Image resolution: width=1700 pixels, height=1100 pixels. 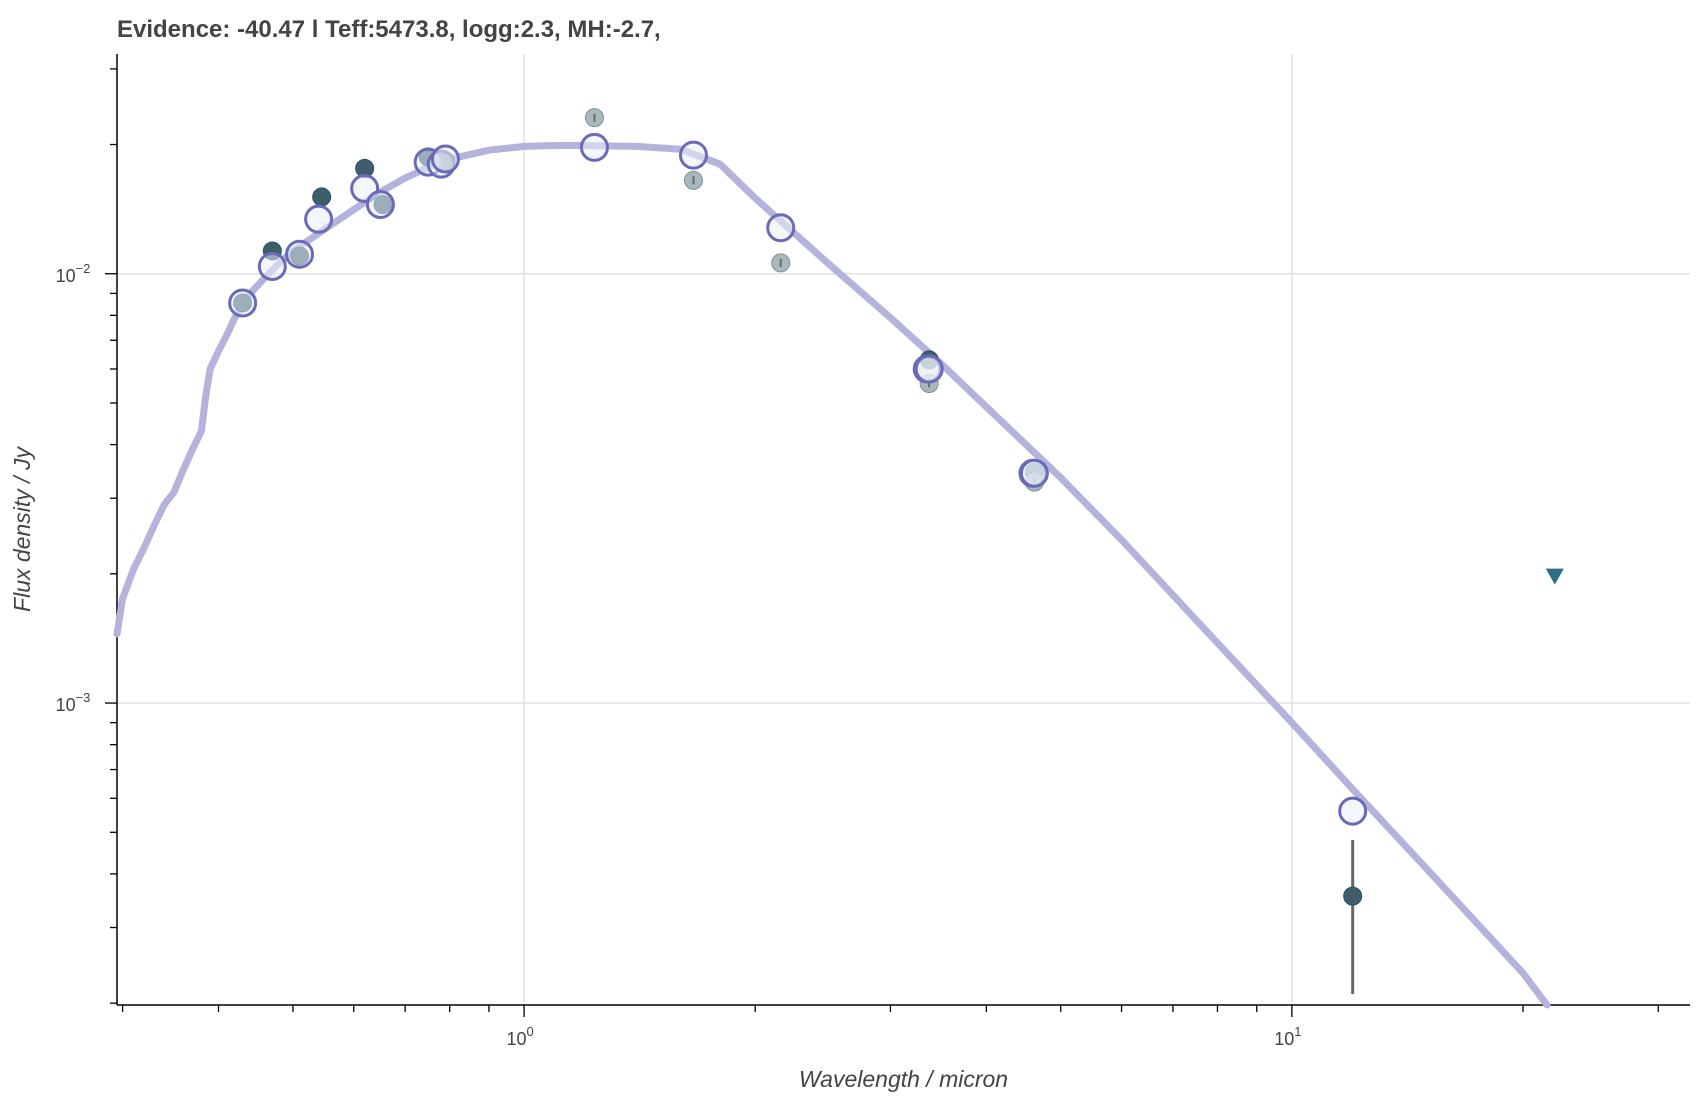 What do you see at coordinates (73, 273) in the screenshot?
I see `y-tick-label: 10⁻²` at bounding box center [73, 273].